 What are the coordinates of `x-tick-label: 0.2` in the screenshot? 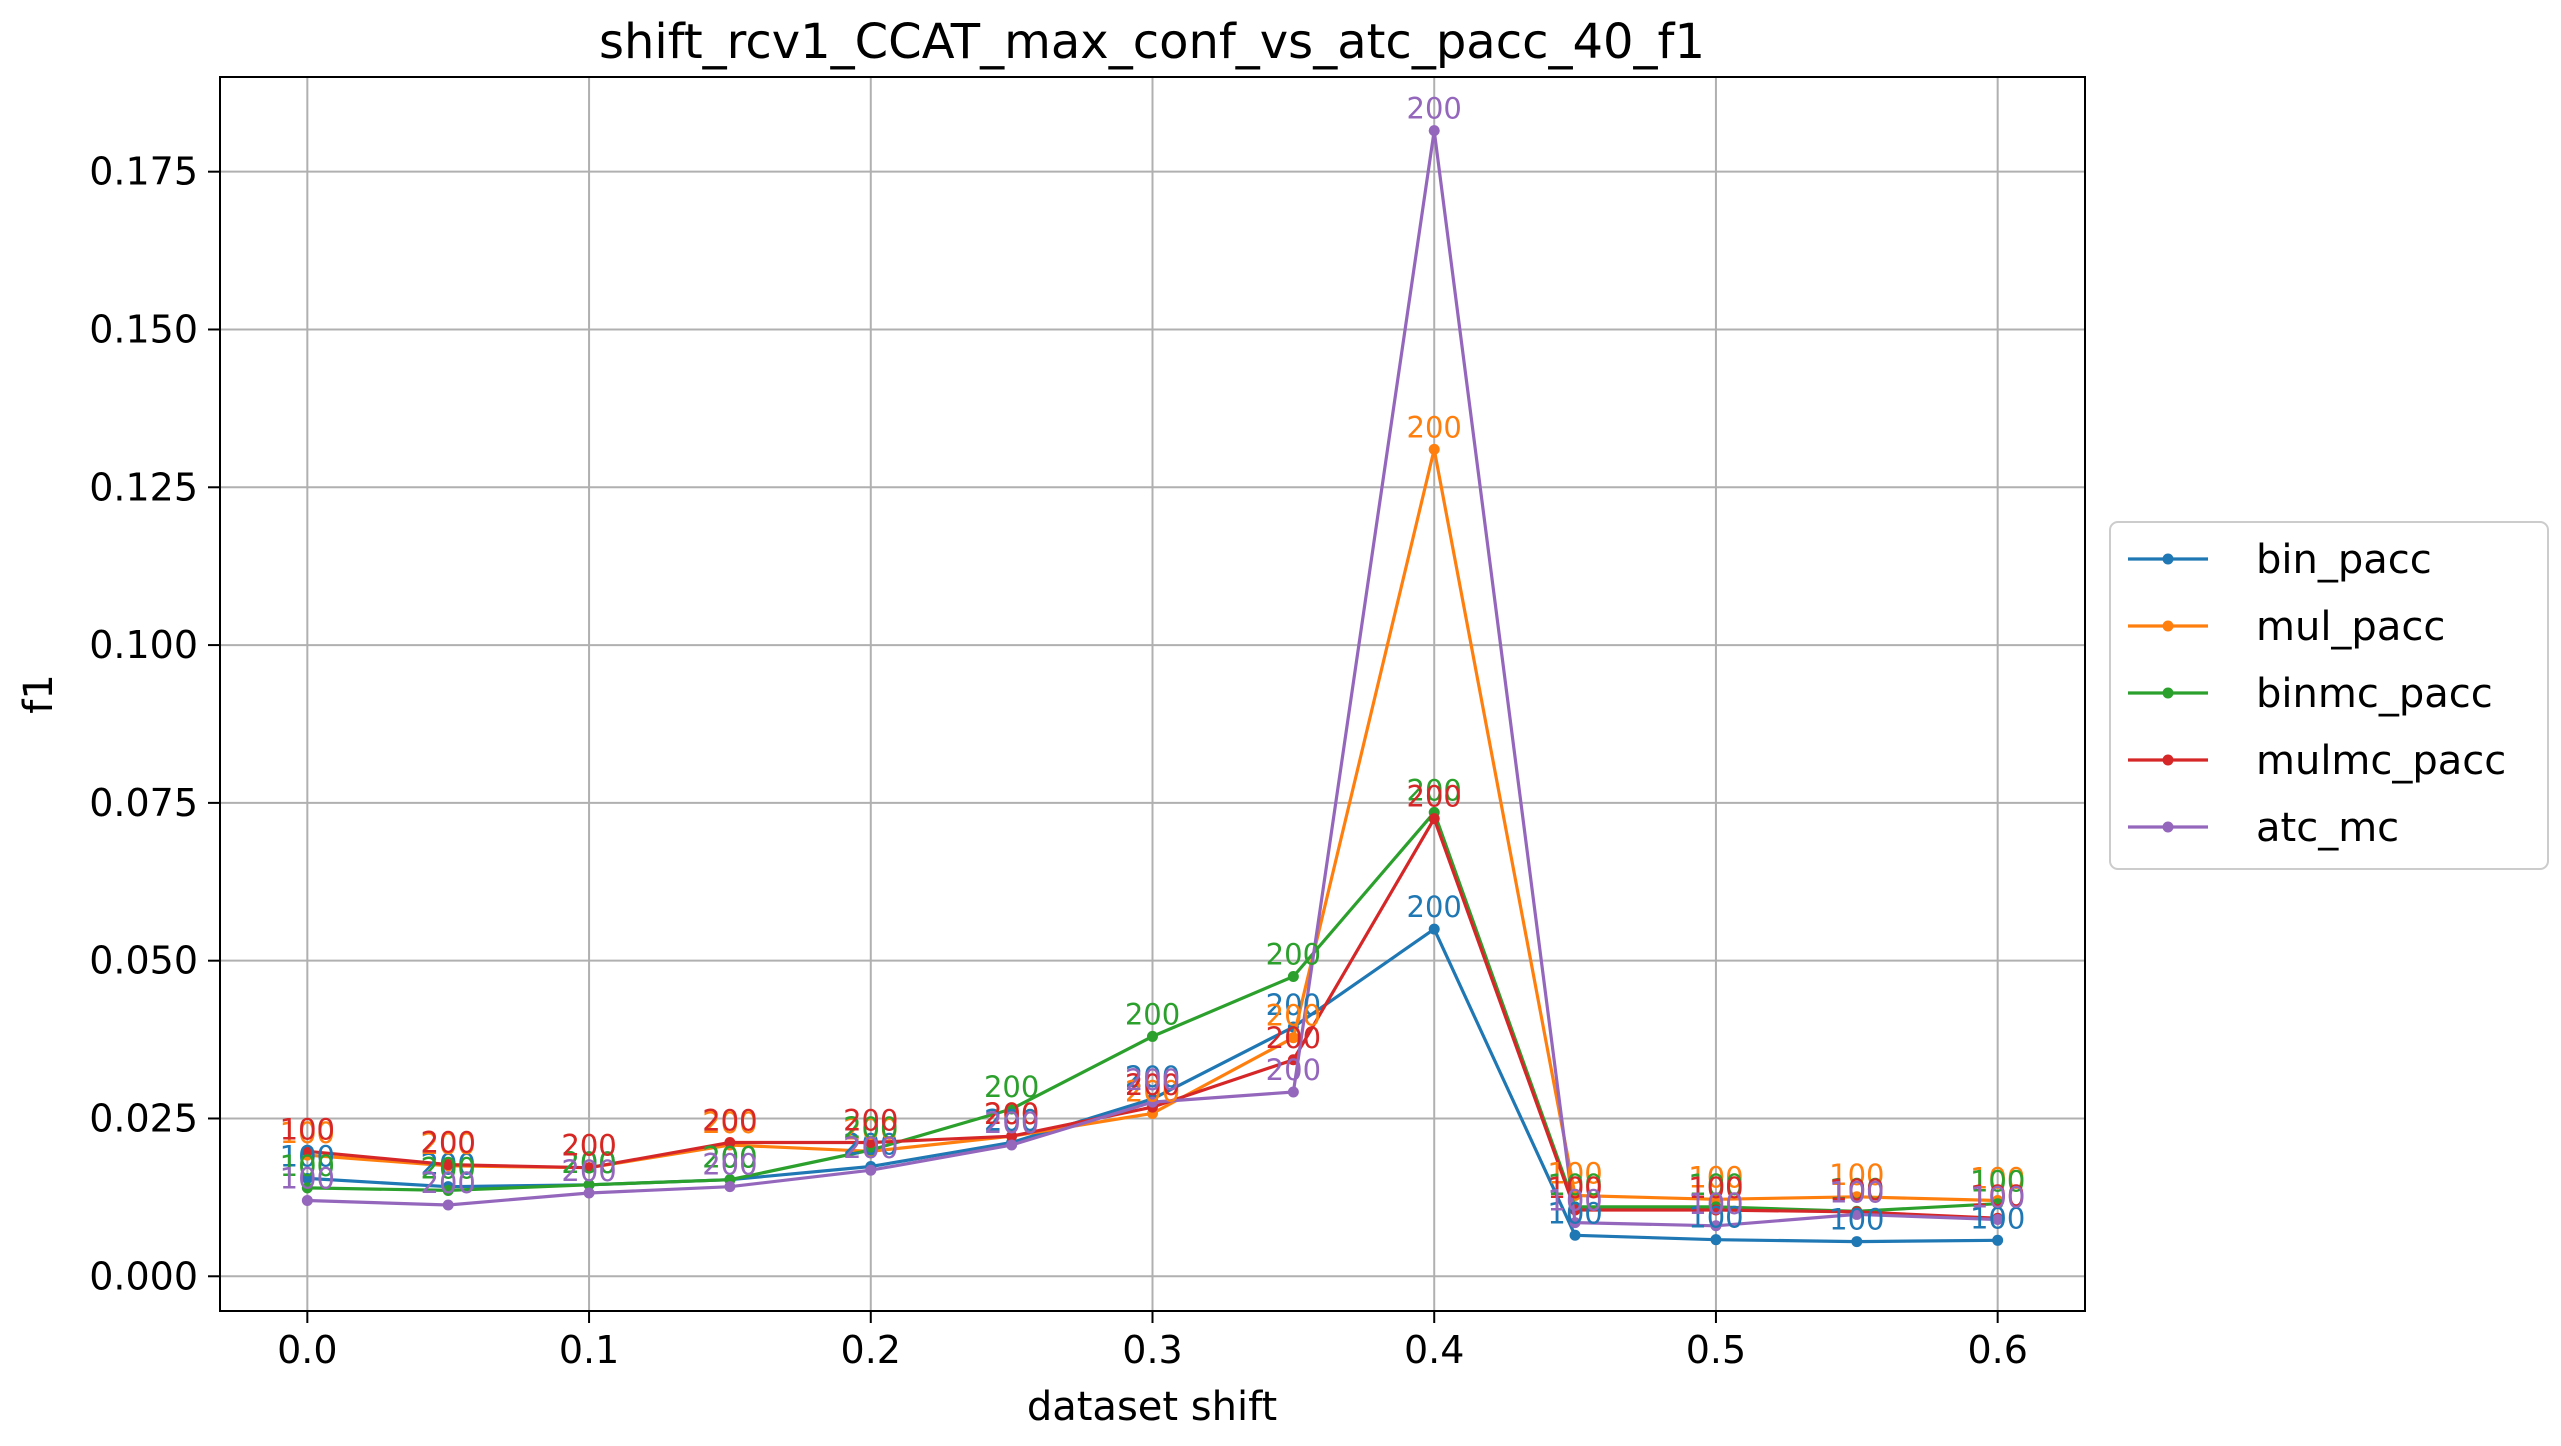 It's located at (871, 1350).